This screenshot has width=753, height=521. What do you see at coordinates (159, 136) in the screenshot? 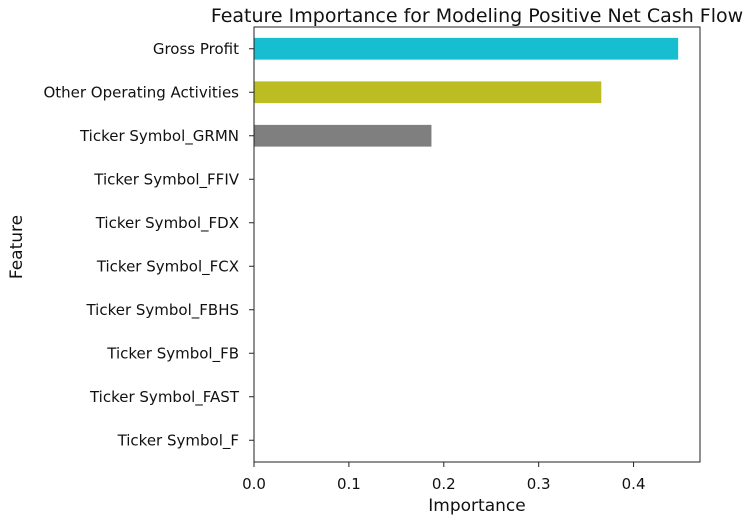
I see `y-tick-label-2: Ticker Symbol_GRMN` at bounding box center [159, 136].